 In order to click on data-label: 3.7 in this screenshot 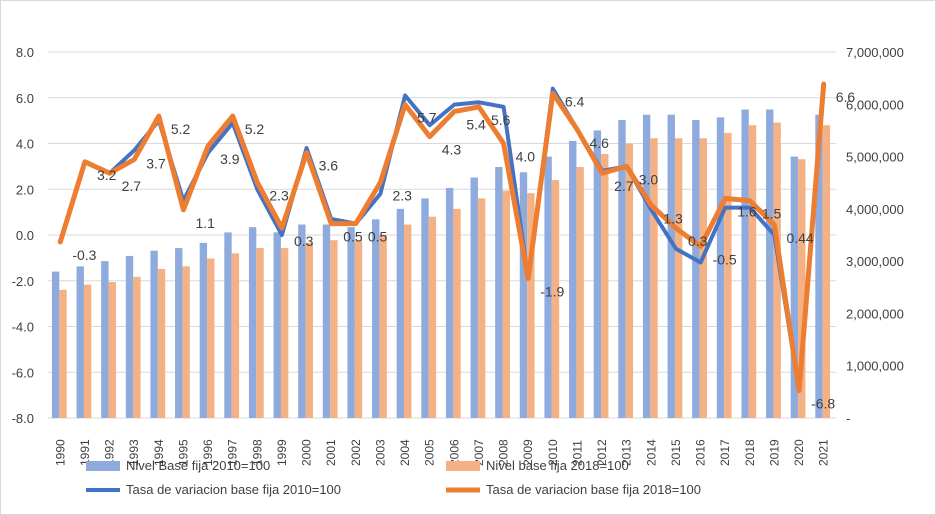, I will do `click(156, 163)`.